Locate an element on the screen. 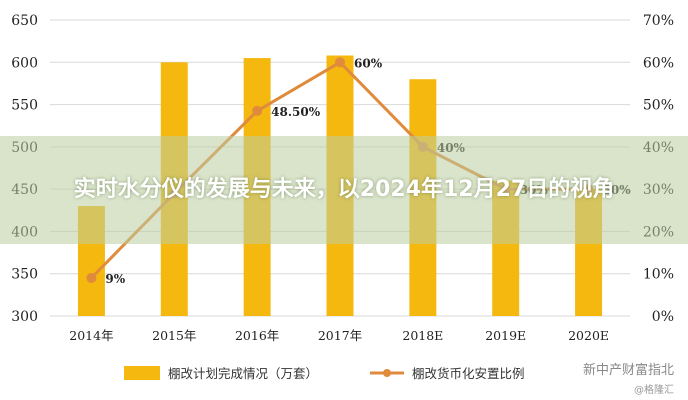 This screenshot has height=400, width=688. x-tick-label: 2017年 is located at coordinates (340, 335).